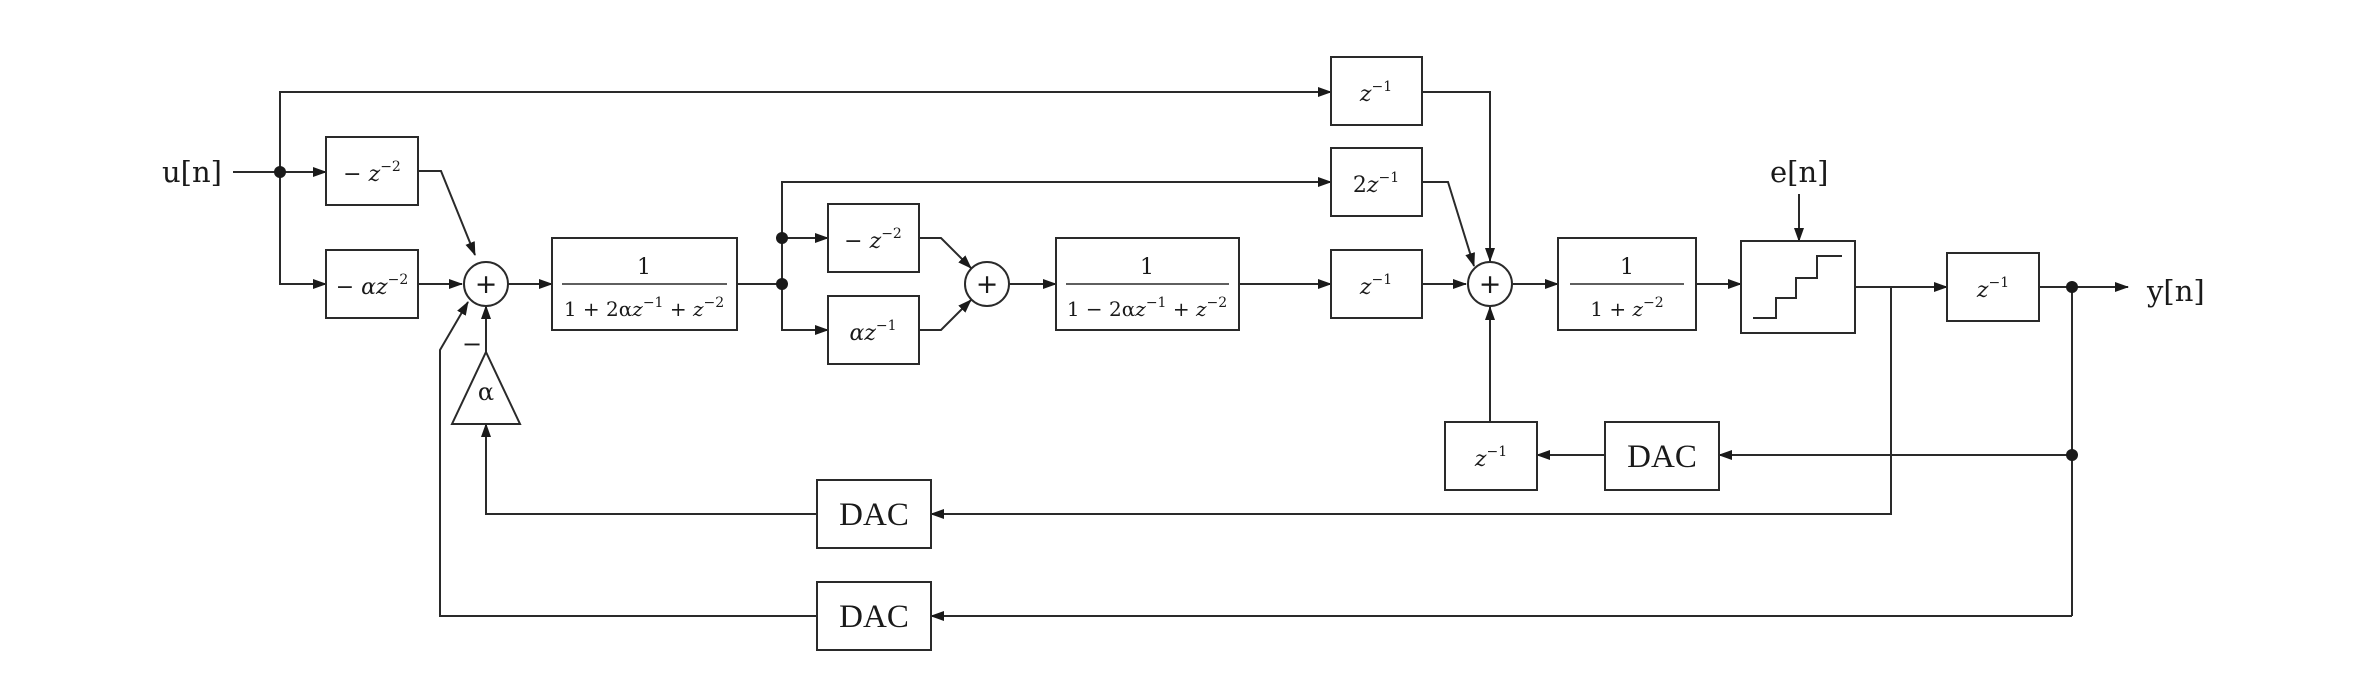  What do you see at coordinates (782, 284) in the screenshot?
I see `filter1-junction` at bounding box center [782, 284].